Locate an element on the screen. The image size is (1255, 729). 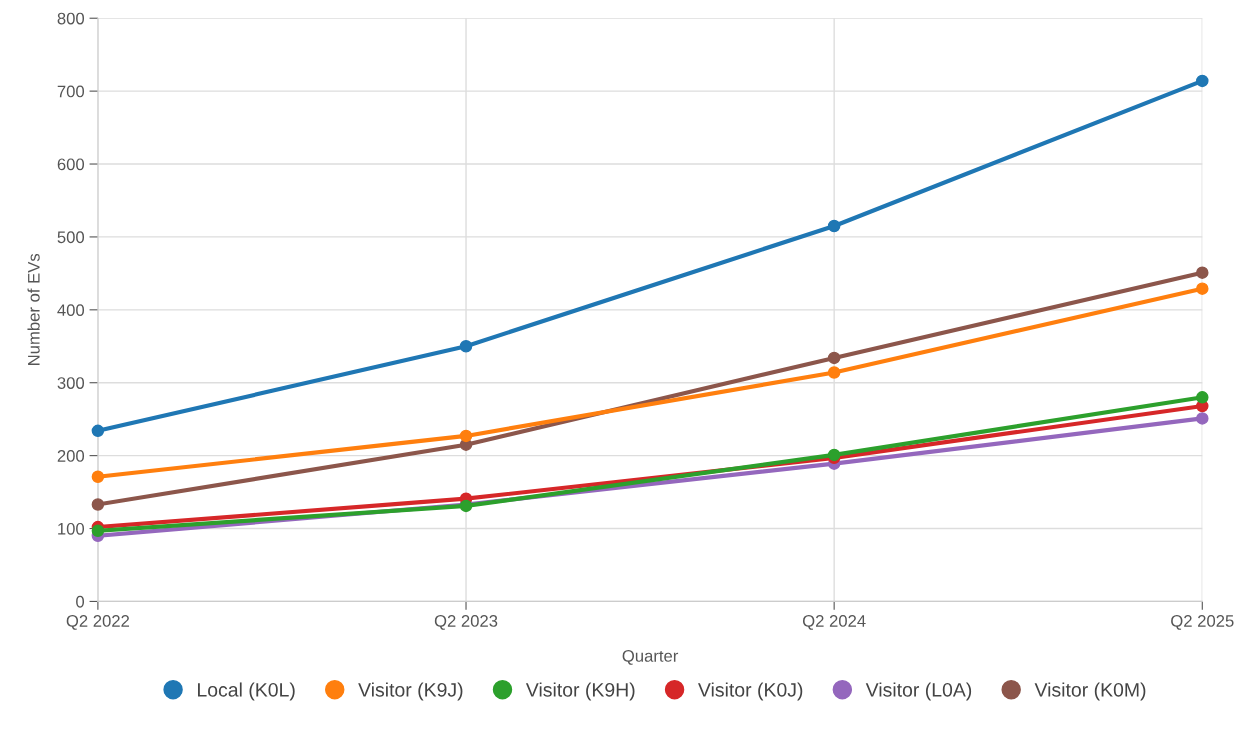
legend-label: Visitor (L0A) is located at coordinates (918, 691).